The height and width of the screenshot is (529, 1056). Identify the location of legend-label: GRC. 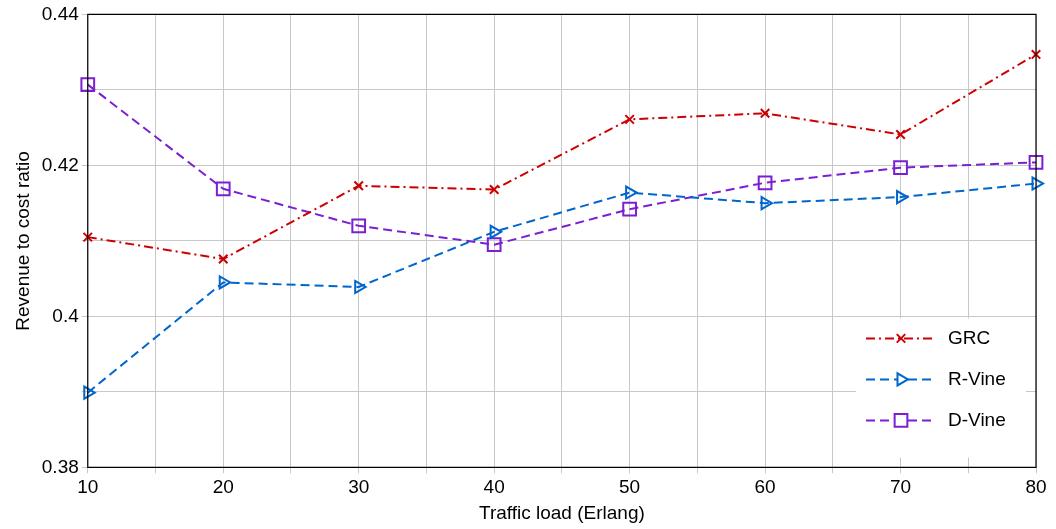
(969, 337).